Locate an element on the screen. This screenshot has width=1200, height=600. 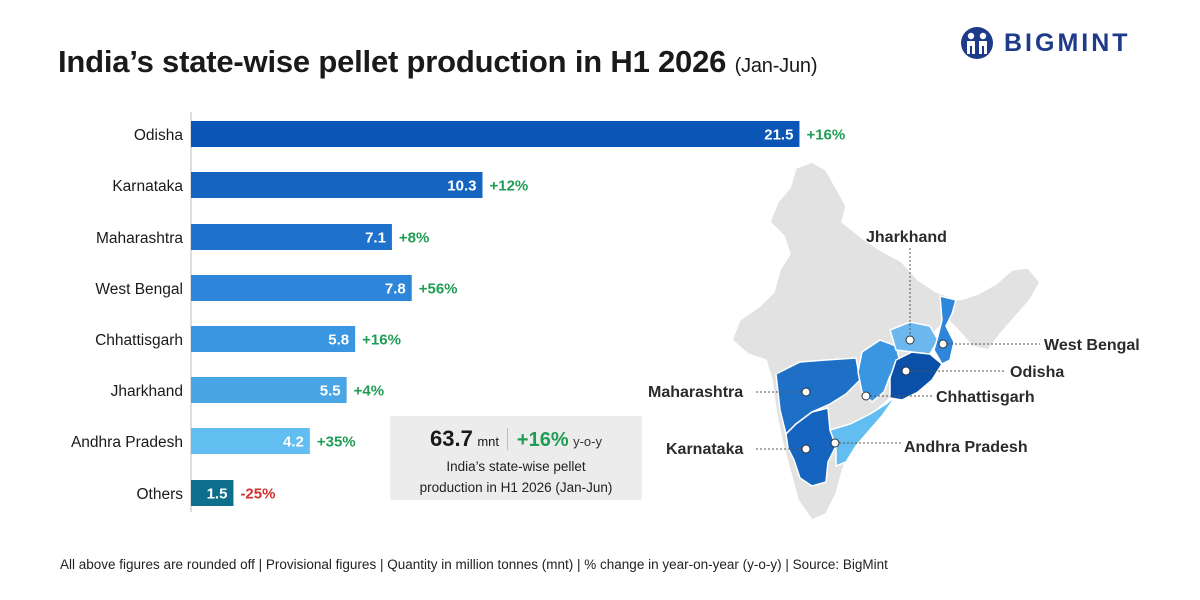
map-label-andhra-pradesh: Andhra Pradesh is located at coordinates (966, 447).